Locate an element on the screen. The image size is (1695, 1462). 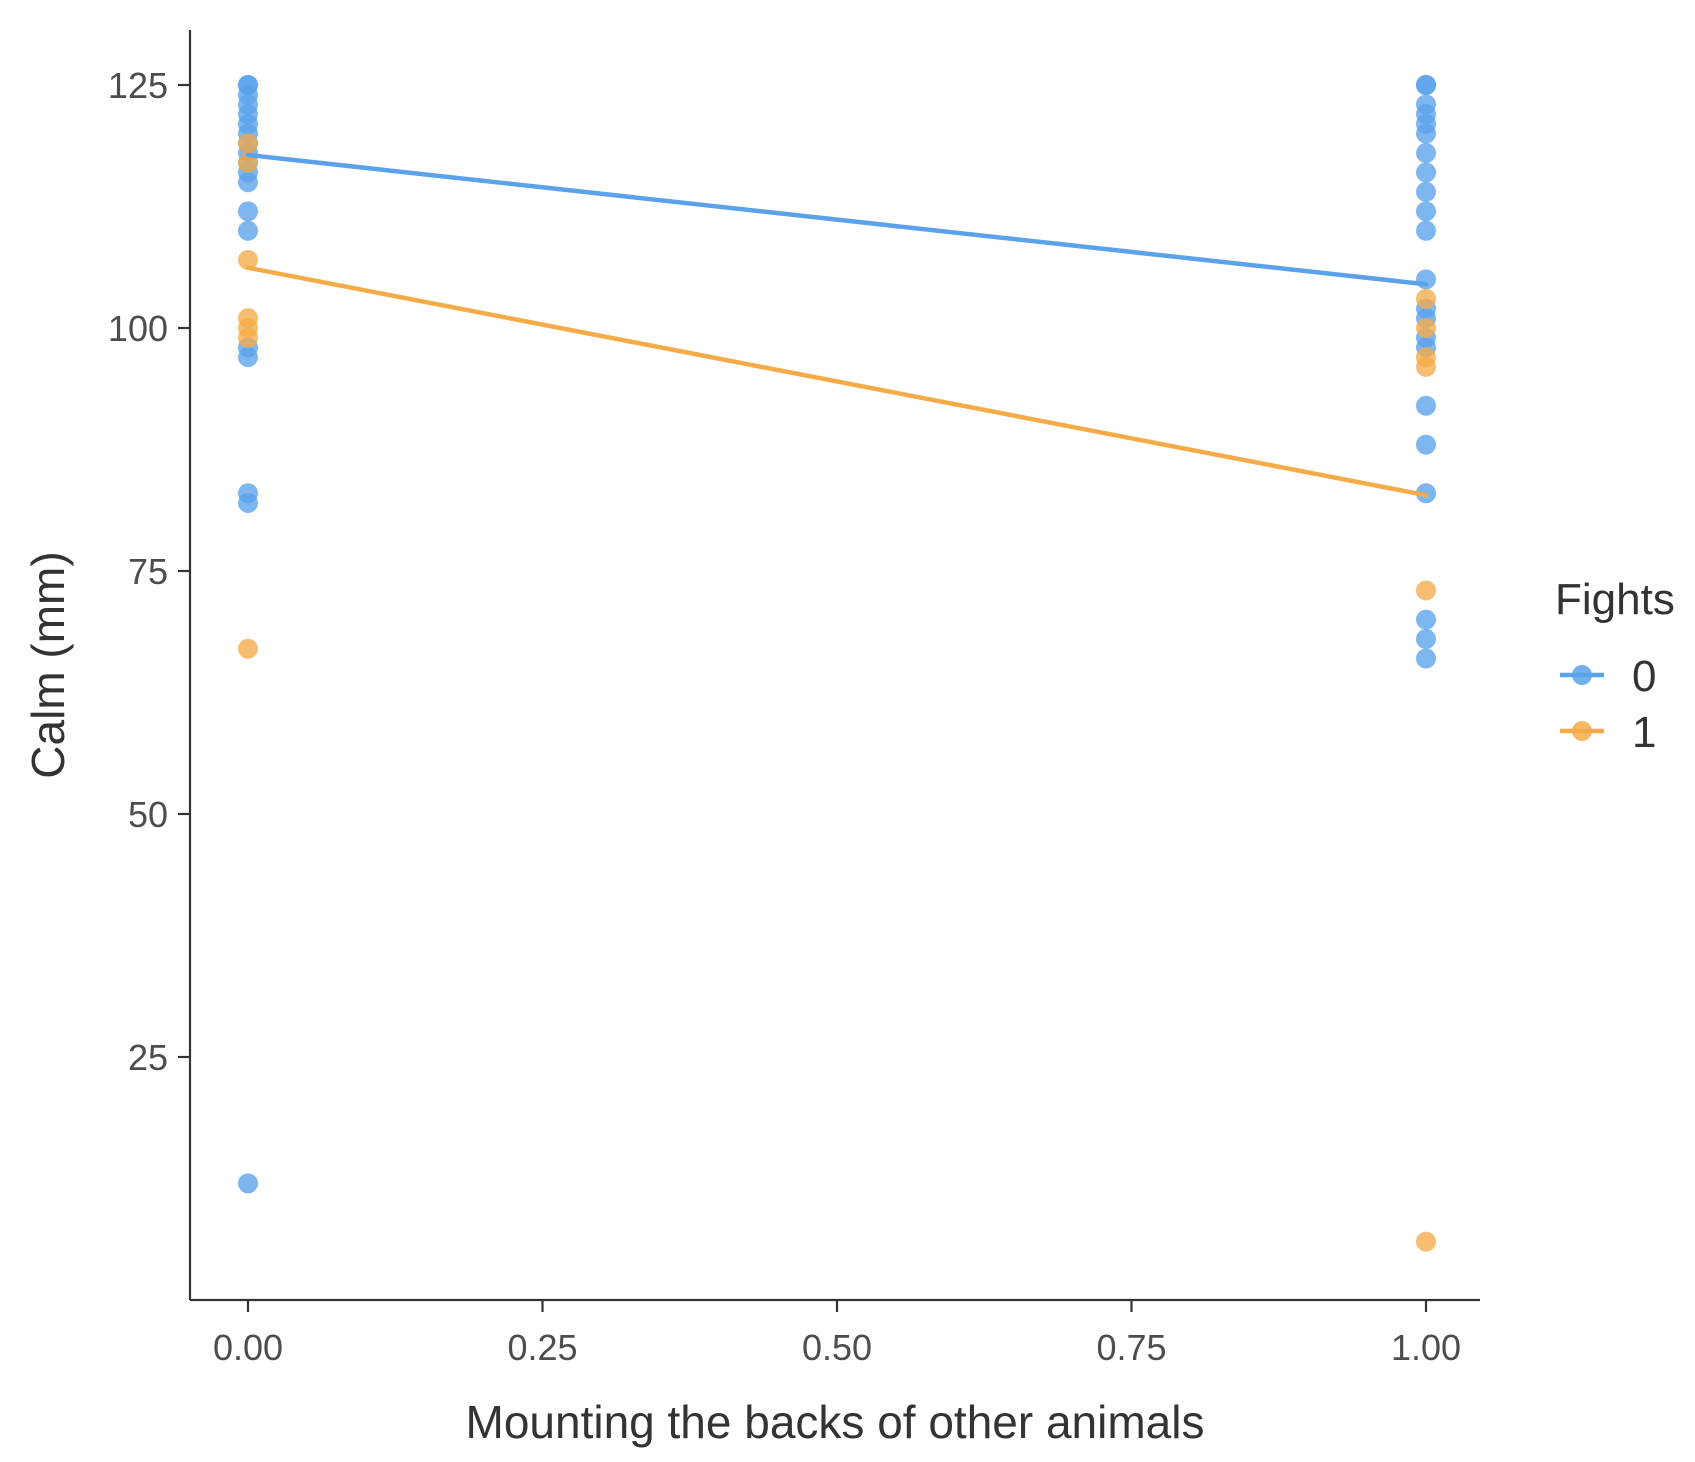
x-tick-label: 0.25 is located at coordinates (542, 1347).